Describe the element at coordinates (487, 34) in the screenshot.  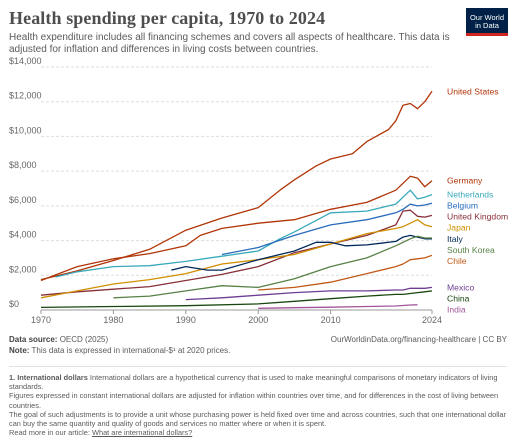
I see `logo-accent-bar` at that location.